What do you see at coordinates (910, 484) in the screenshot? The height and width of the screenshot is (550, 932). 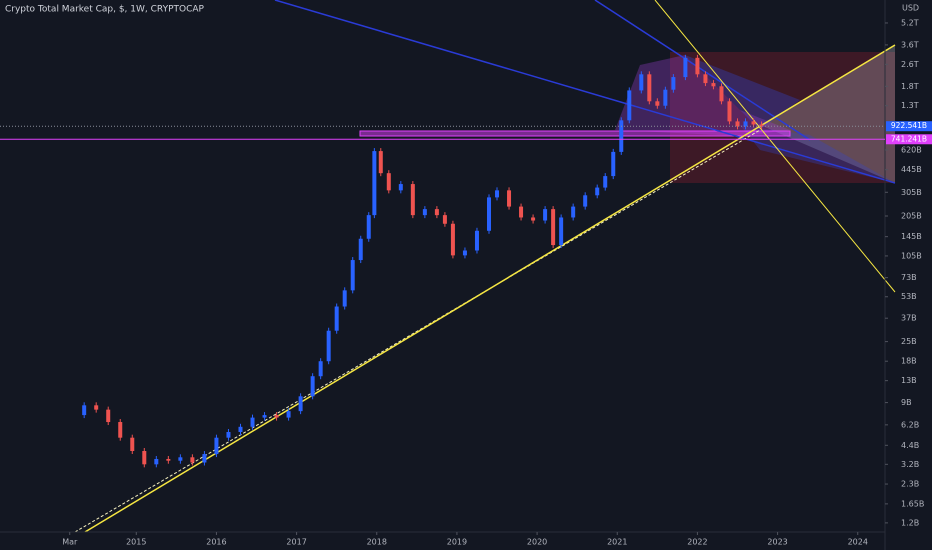 I see `y-tick-label: 2.3B` at bounding box center [910, 484].